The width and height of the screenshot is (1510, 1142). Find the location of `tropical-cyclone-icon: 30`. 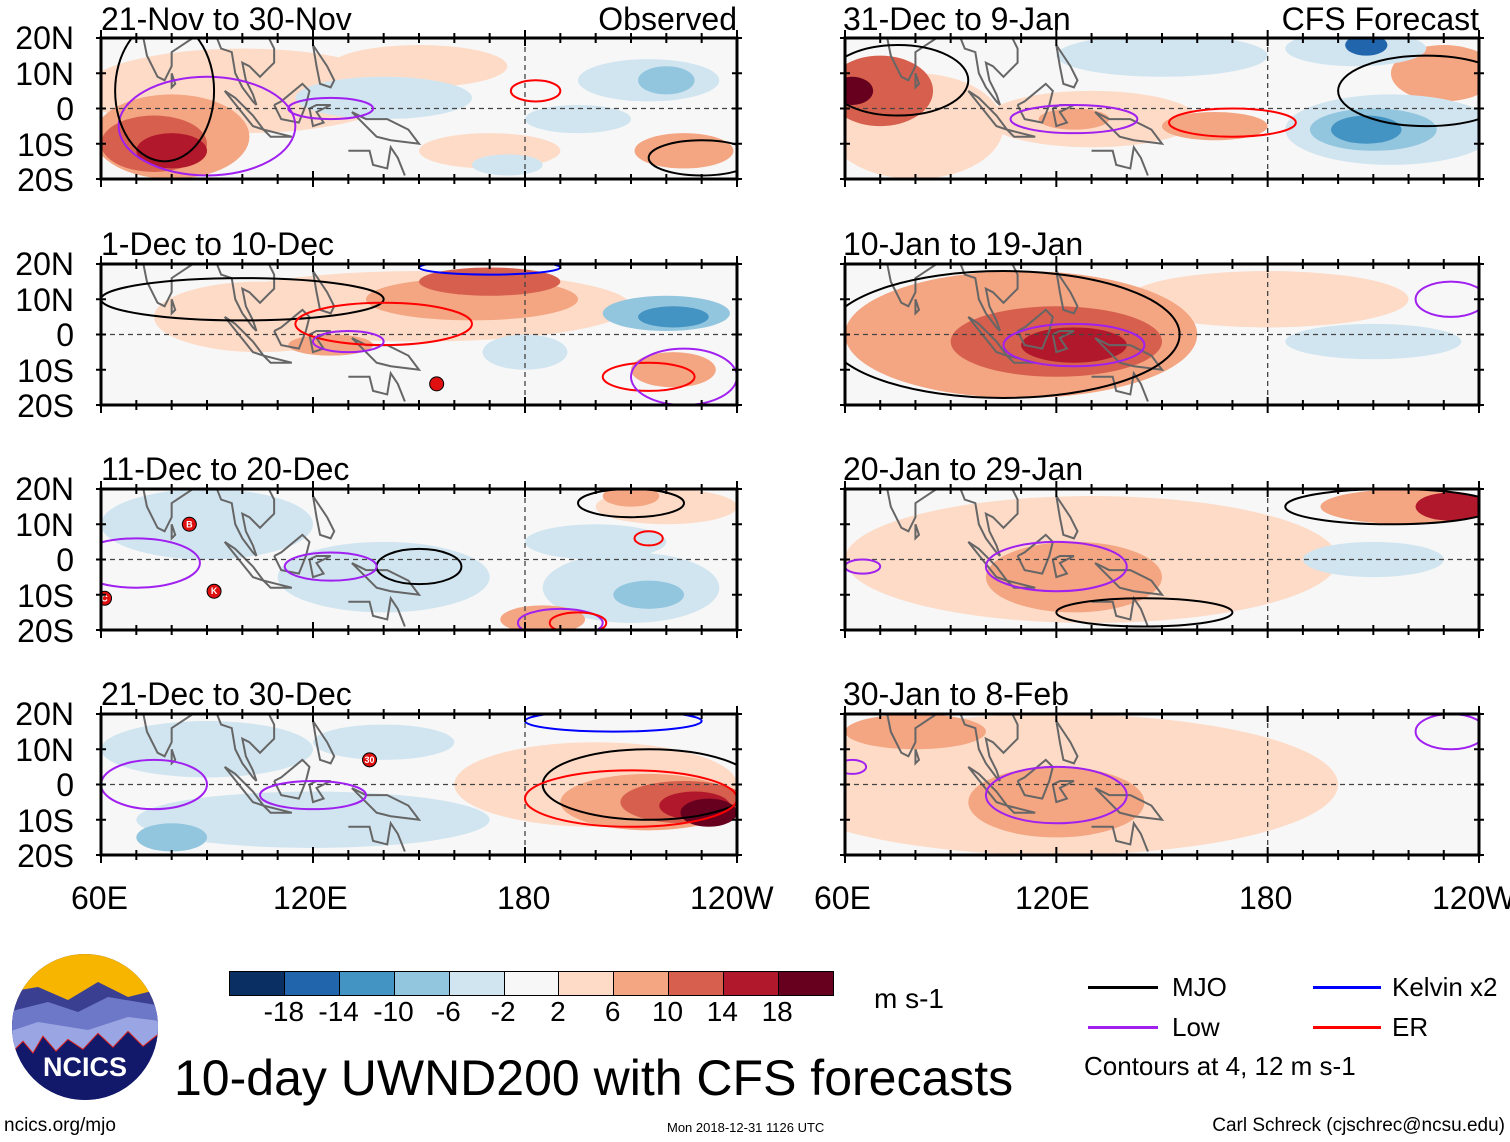

tropical-cyclone-icon: 30 is located at coordinates (370, 760).